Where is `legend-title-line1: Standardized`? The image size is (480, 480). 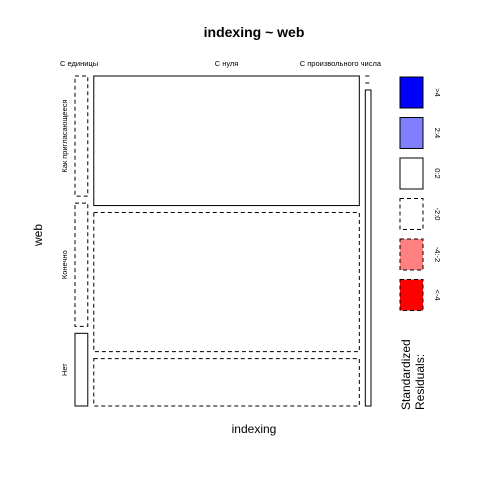
legend-title-line1: Standardized is located at coordinates (406, 374).